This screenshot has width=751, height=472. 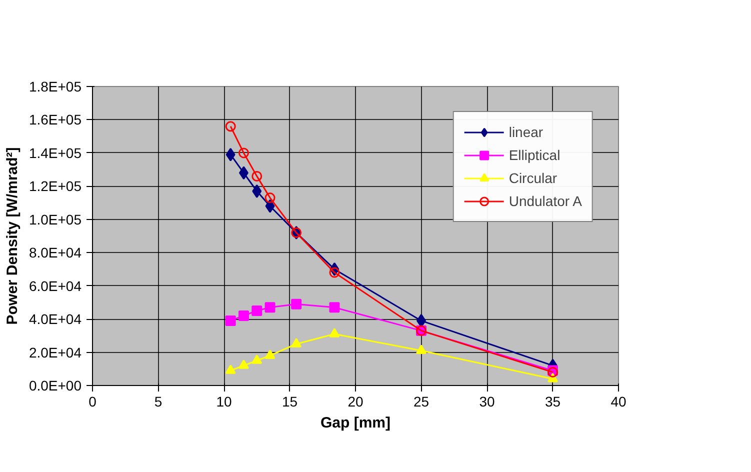 What do you see at coordinates (534, 155) in the screenshot?
I see `legend-label: Elliptical` at bounding box center [534, 155].